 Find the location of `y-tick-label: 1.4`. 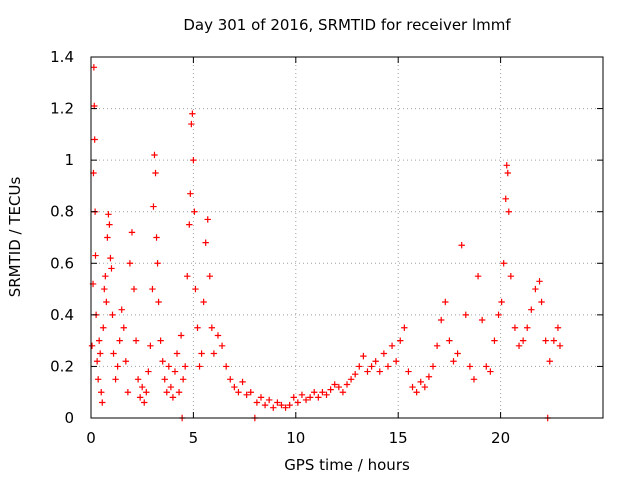

y-tick-label: 1.4 is located at coordinates (62, 57).